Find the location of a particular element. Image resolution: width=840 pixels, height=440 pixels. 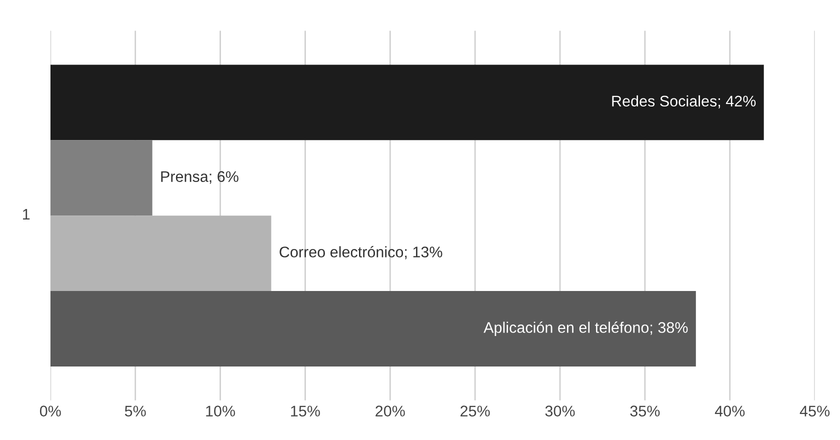

x-tick-label: 30% is located at coordinates (560, 411).